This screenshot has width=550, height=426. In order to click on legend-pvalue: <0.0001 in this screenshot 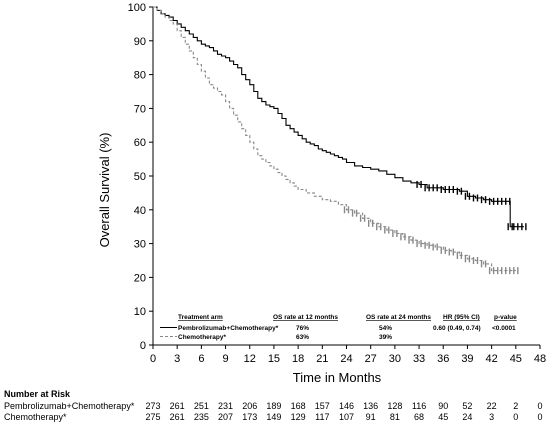, I will do `click(504, 328)`.